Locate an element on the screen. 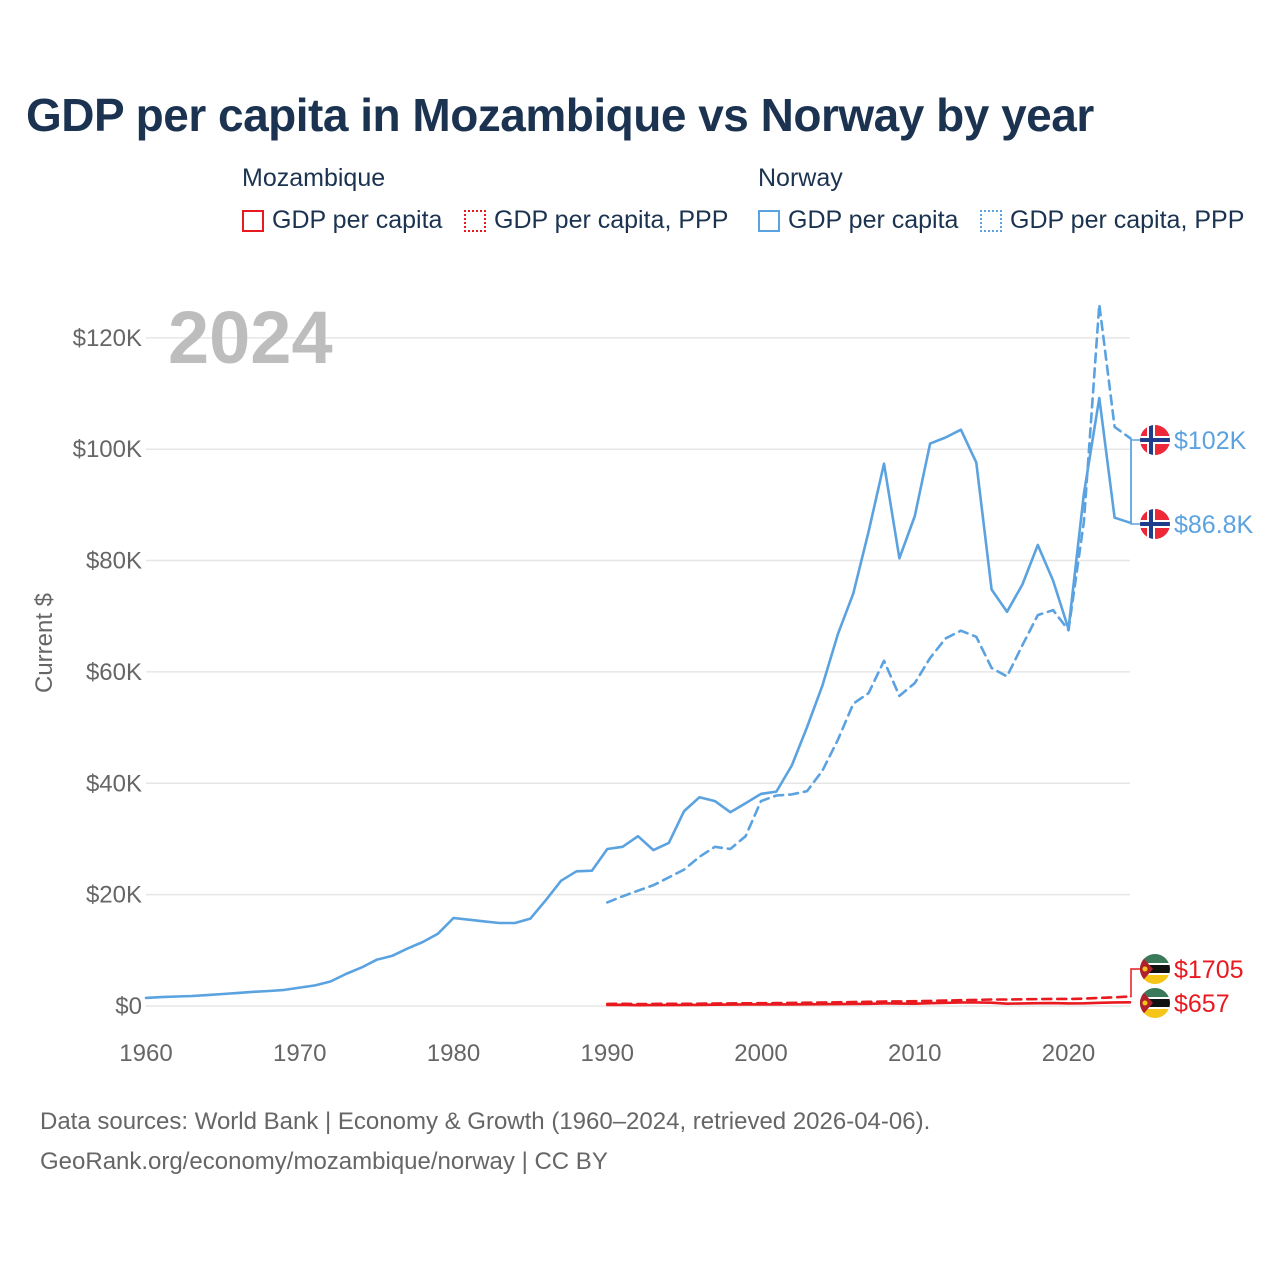  legend-group-mozambique: Mozambique is located at coordinates (314, 178).